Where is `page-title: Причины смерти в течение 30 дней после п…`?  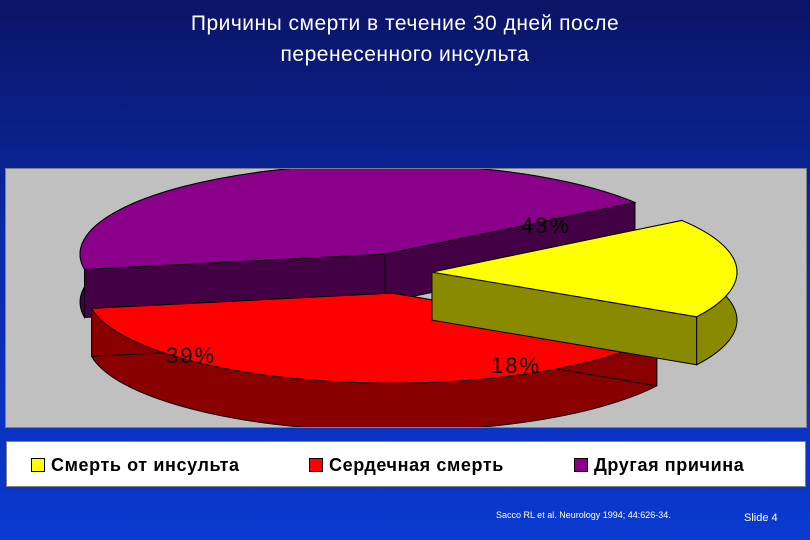 page-title: Причины смерти в течение 30 дней после п… is located at coordinates (405, 39).